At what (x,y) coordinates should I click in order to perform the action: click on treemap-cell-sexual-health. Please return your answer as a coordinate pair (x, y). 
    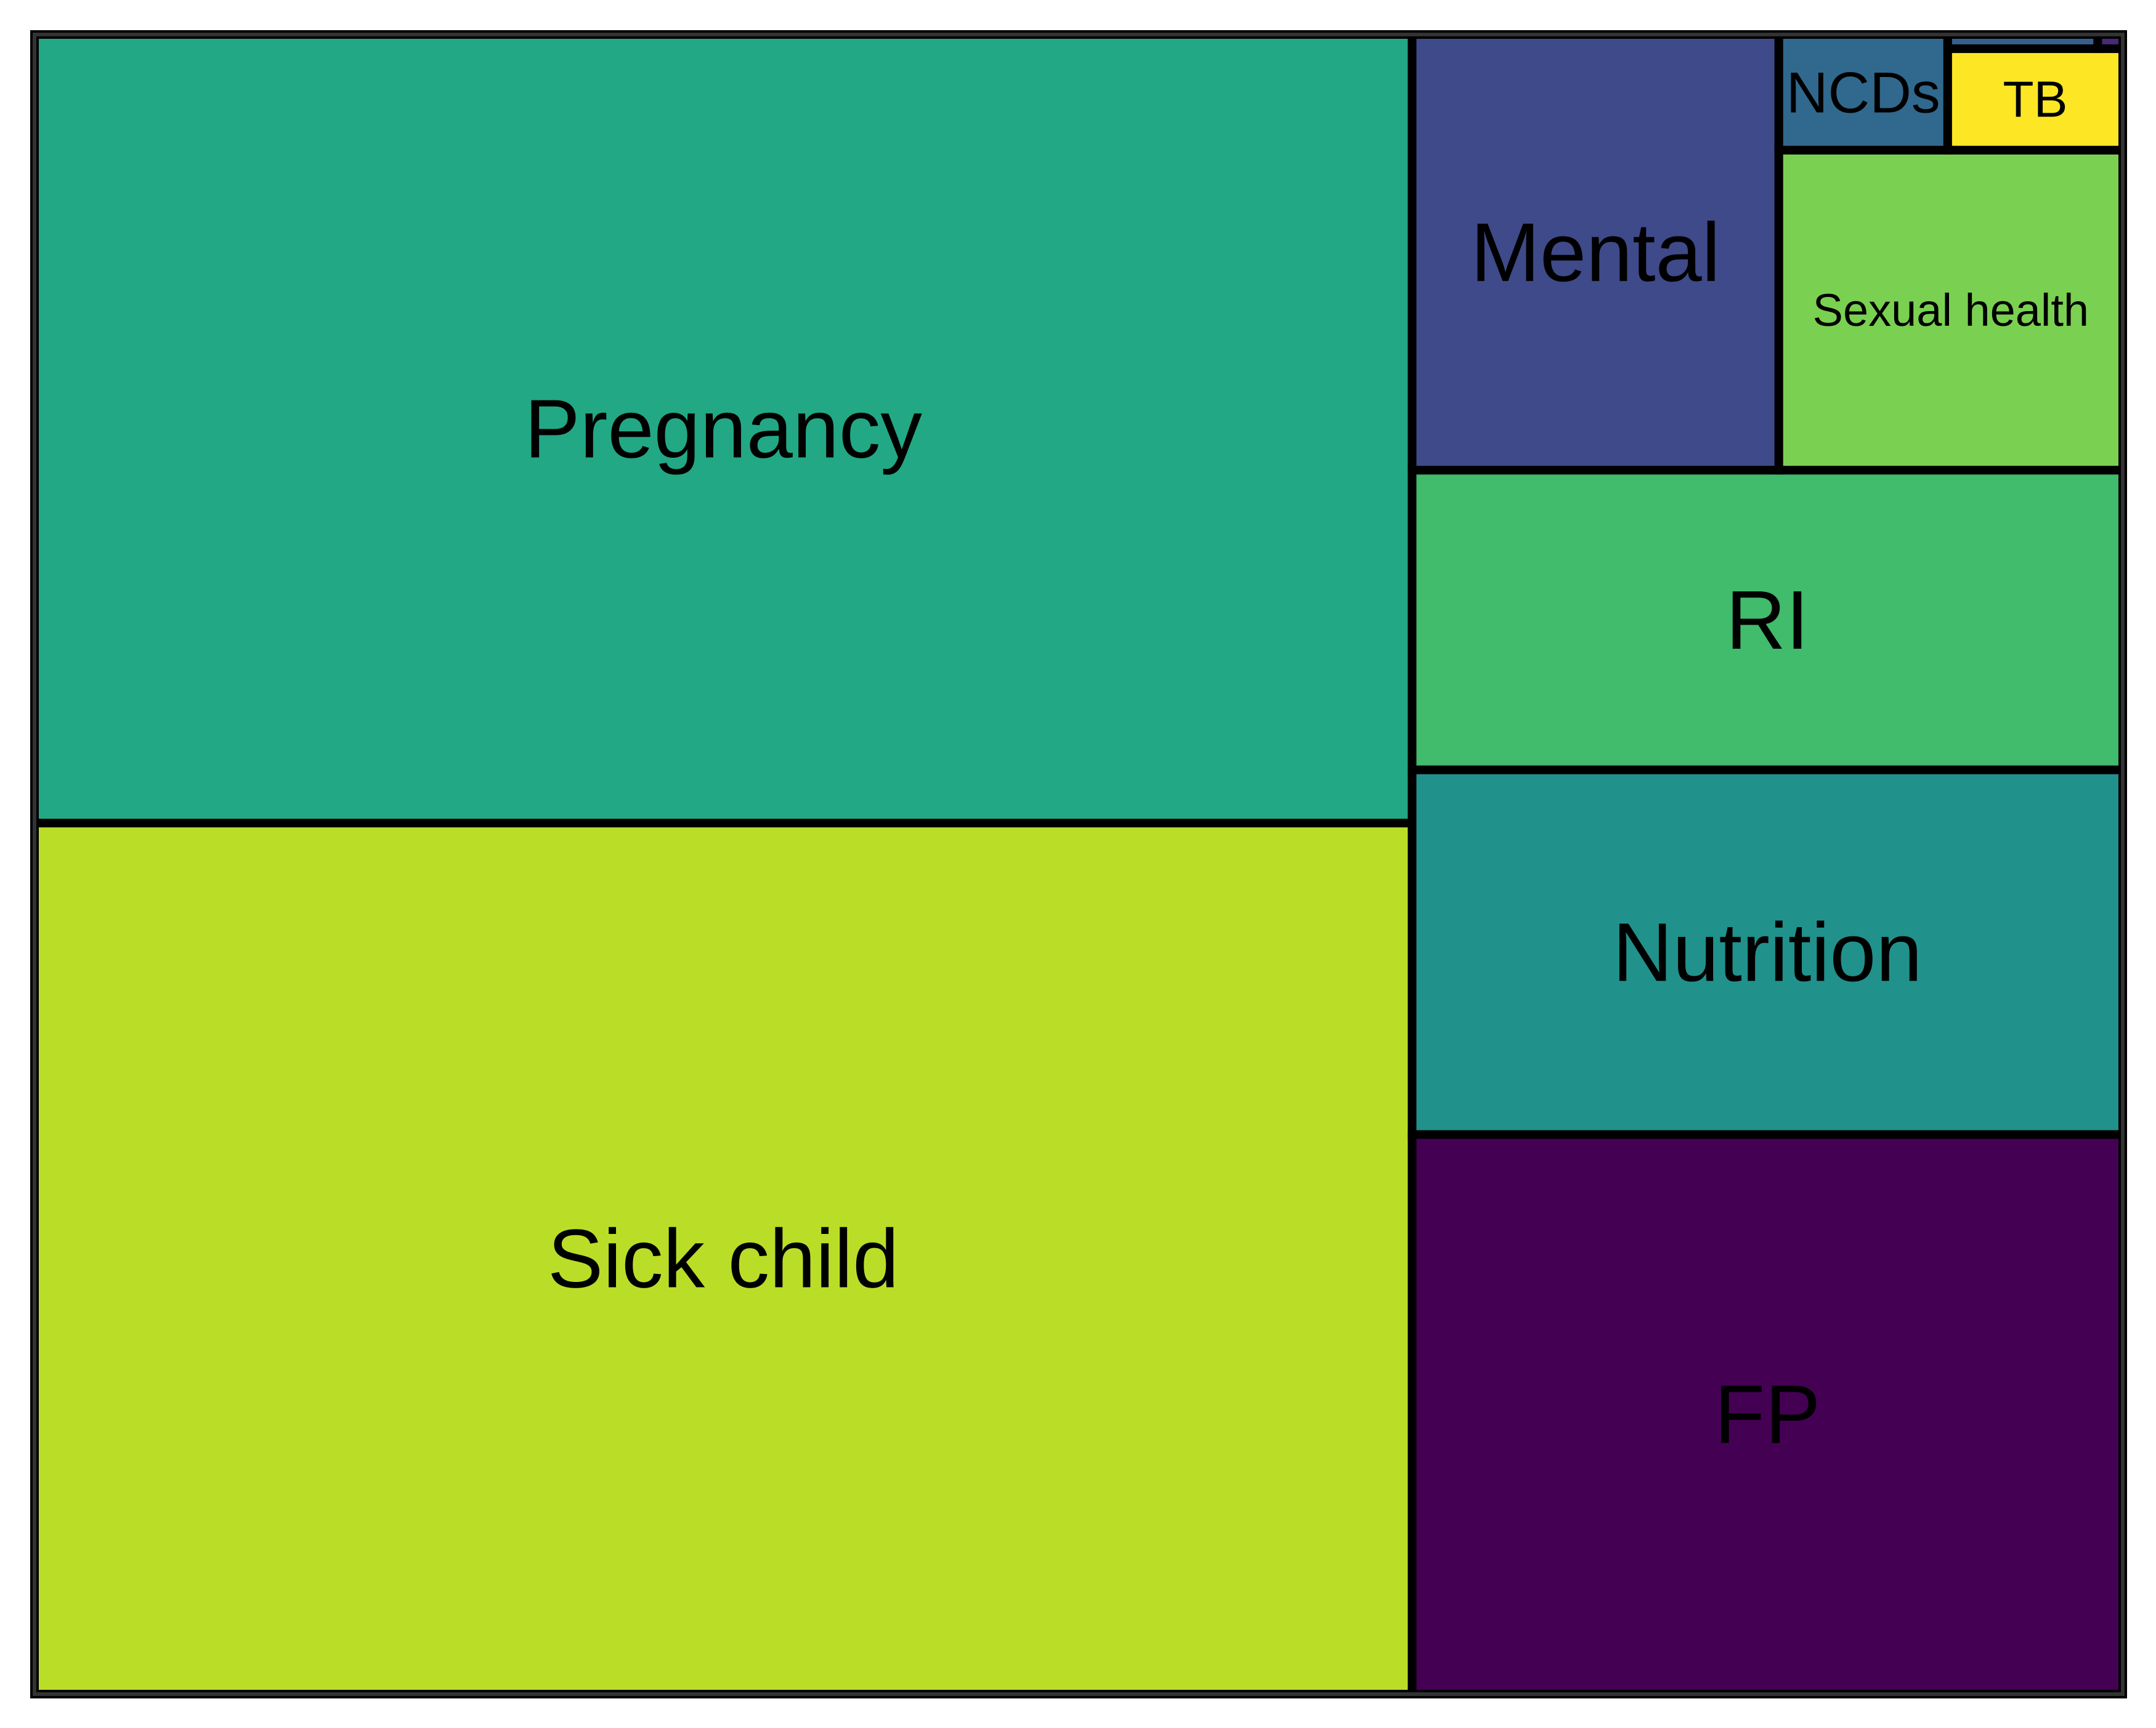
    Looking at the image, I should click on (1951, 310).